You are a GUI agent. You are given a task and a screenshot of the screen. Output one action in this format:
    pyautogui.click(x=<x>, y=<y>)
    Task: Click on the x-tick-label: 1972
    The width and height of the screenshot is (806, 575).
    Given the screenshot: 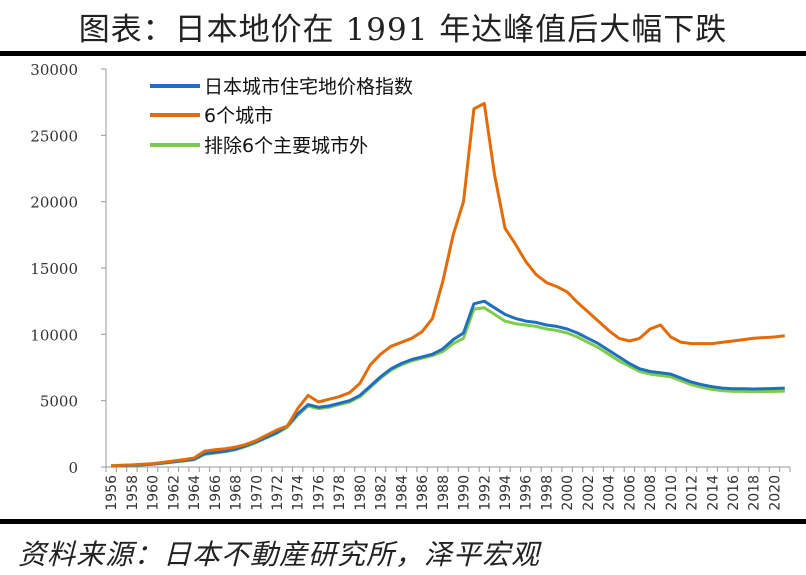 What is the action you would take?
    pyautogui.click(x=278, y=493)
    